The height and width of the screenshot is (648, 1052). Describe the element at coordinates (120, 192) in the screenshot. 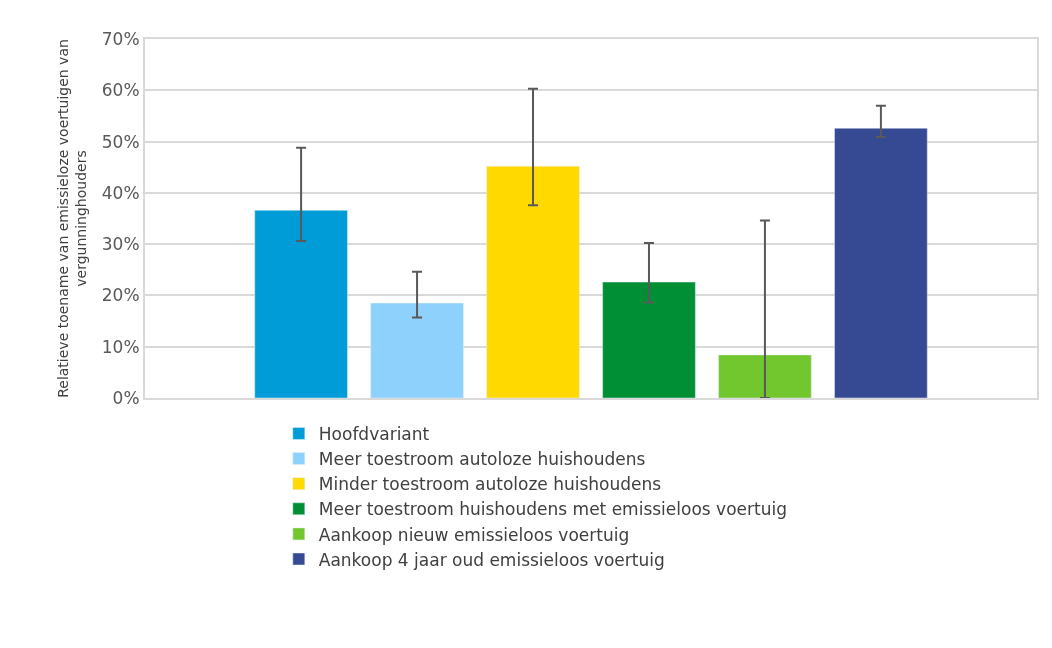

I see `y-tick-label: 40%` at that location.